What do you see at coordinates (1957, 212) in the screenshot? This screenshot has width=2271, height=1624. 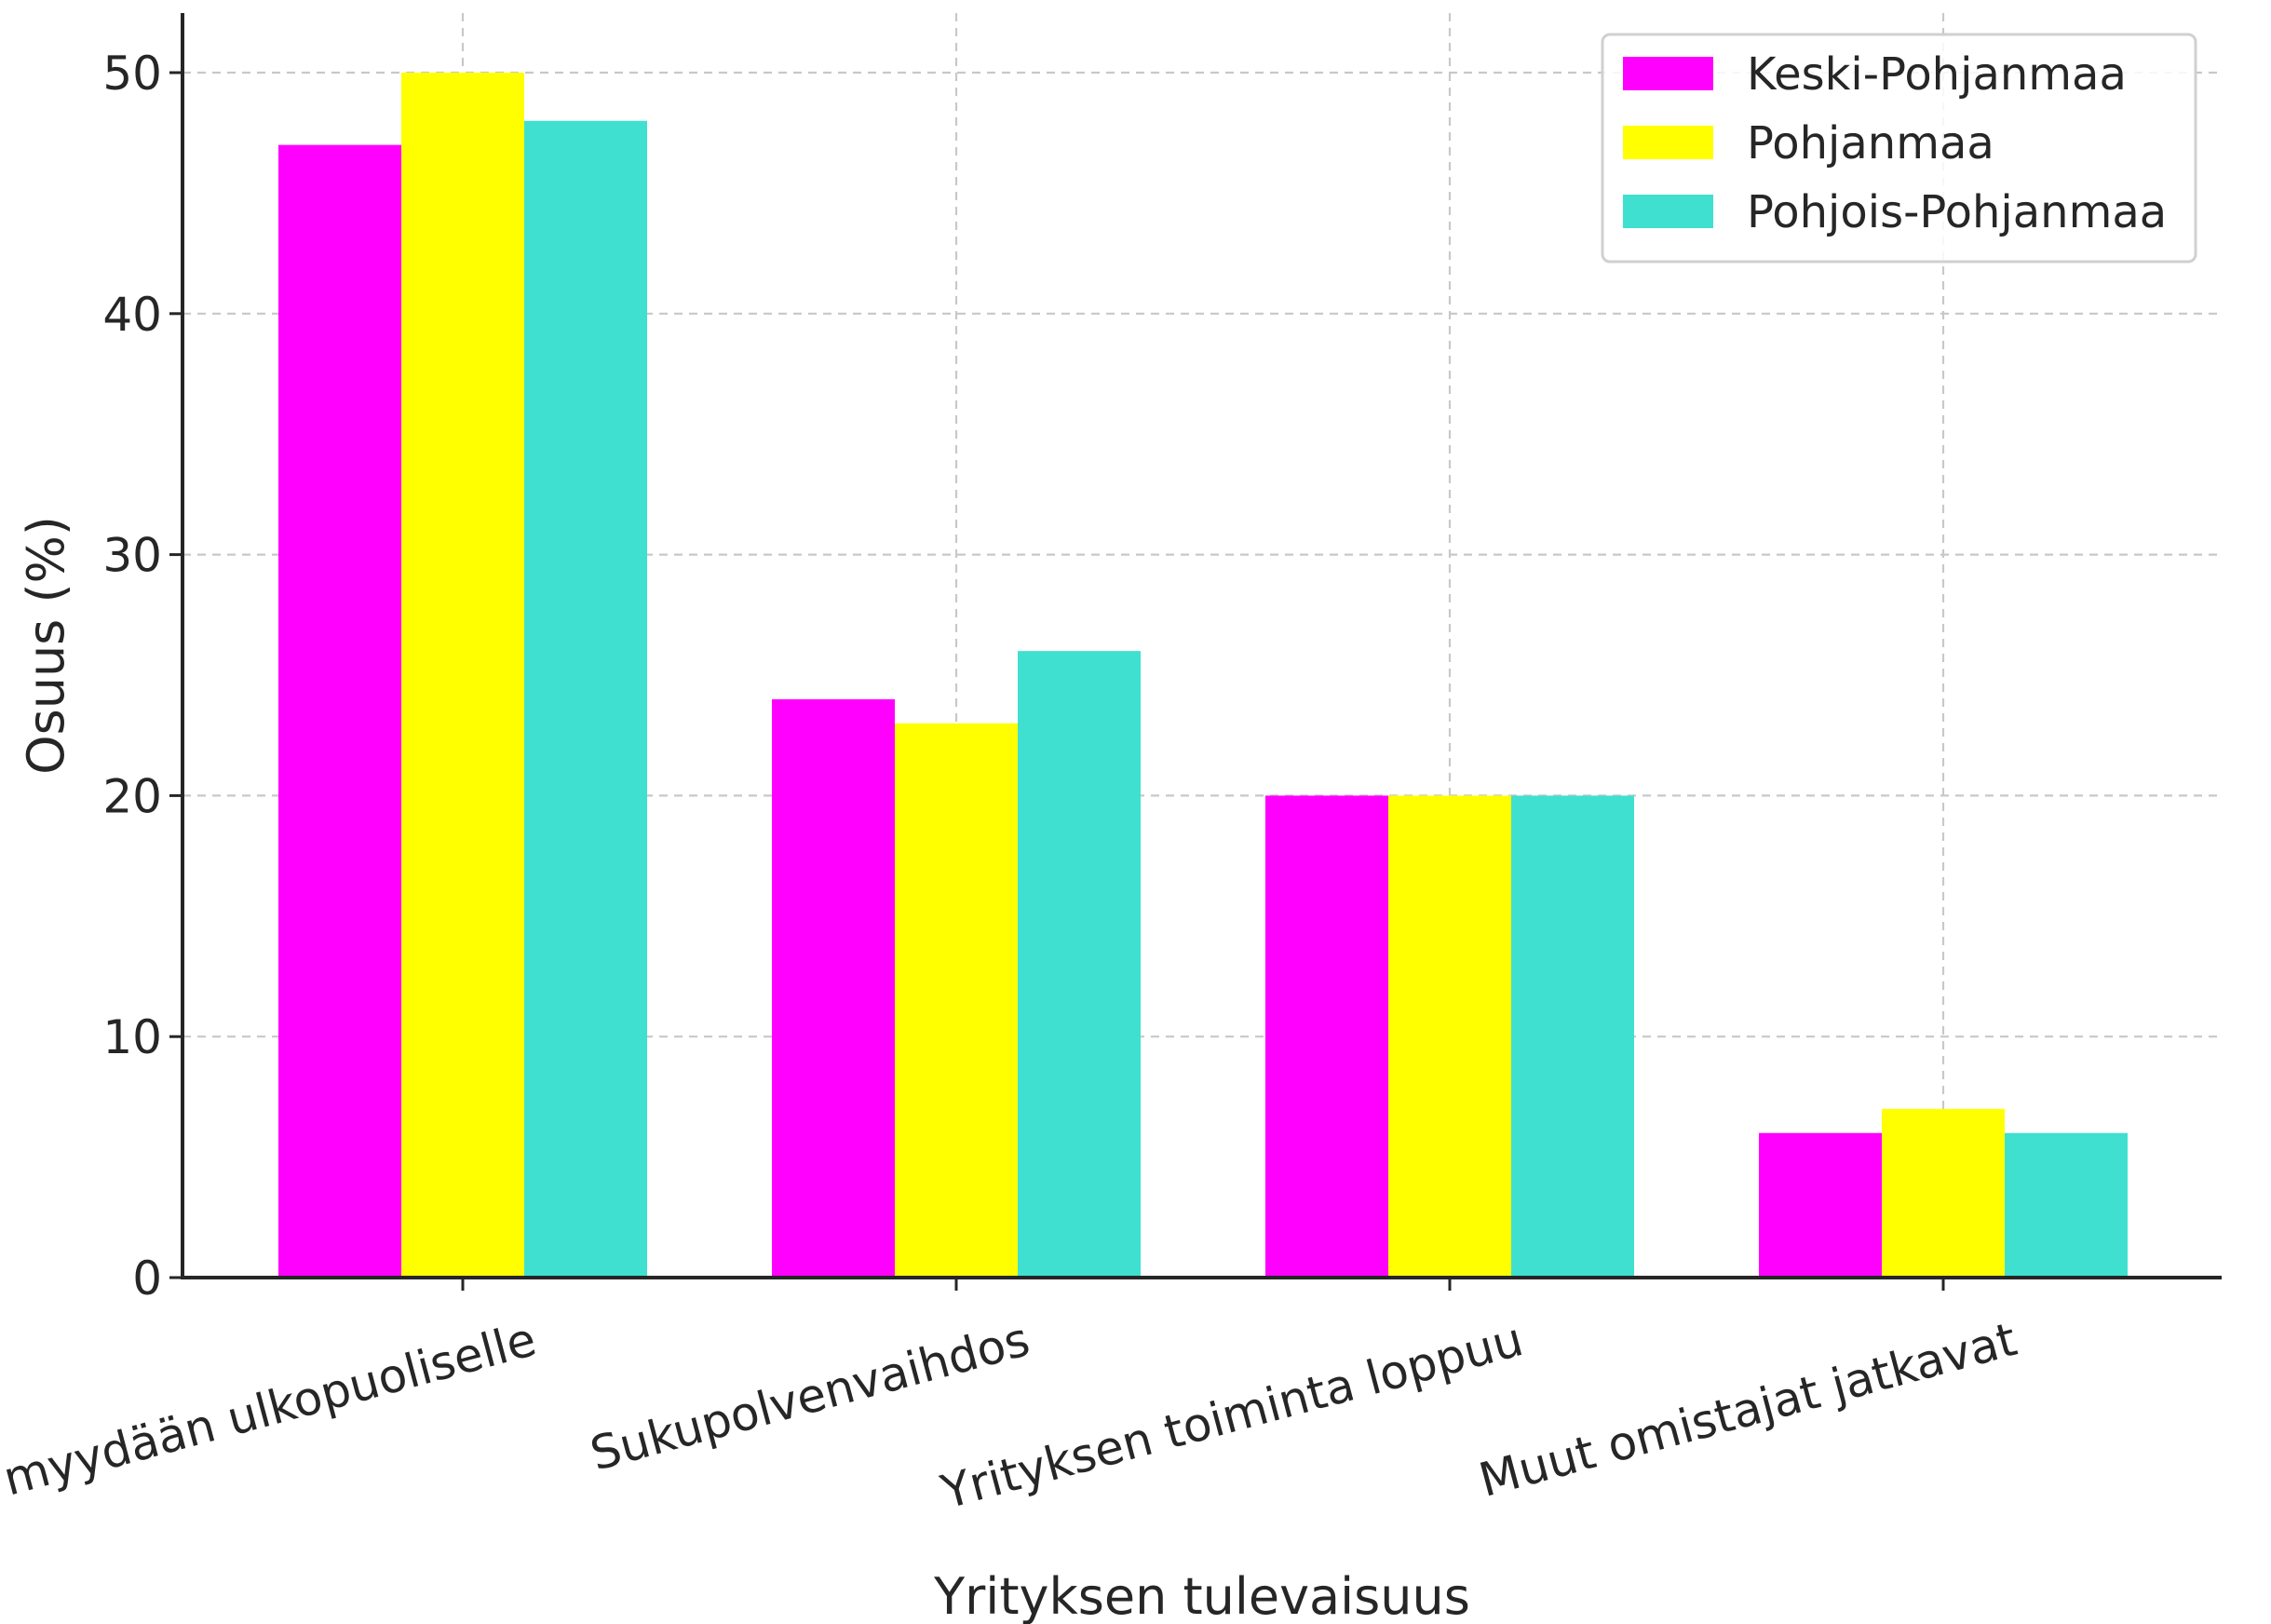 I see `legend-label: Pohjois-Pohjanmaa` at bounding box center [1957, 212].